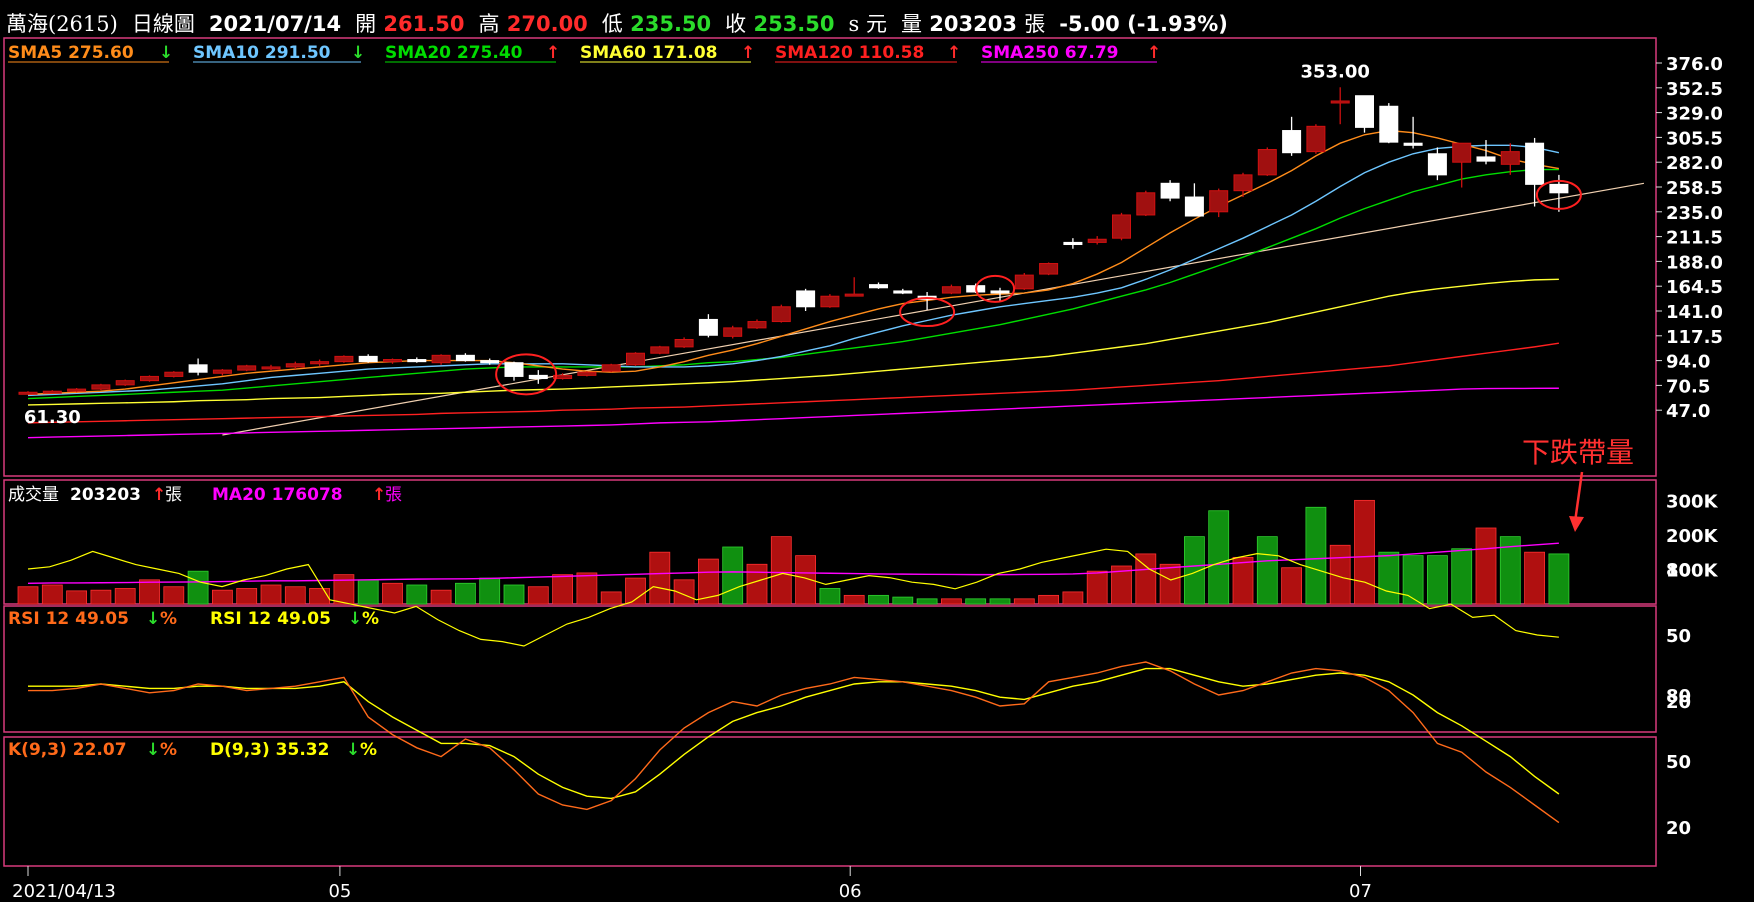  What do you see at coordinates (62, 24) in the screenshot?
I see `stock-name: 萬海(2615)` at bounding box center [62, 24].